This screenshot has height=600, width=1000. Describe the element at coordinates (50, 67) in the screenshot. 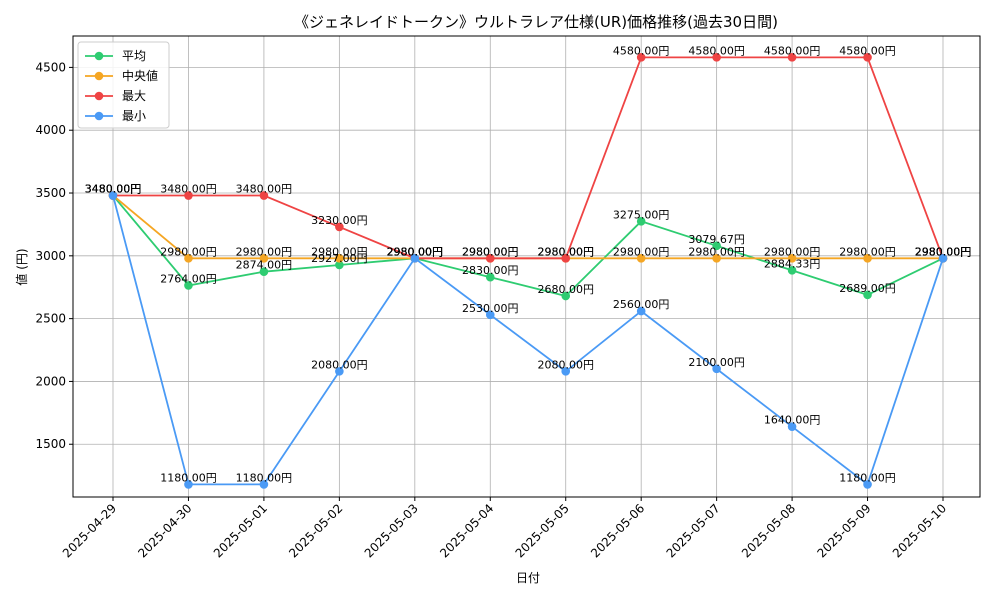

I see `y-tick-label: 4500` at that location.